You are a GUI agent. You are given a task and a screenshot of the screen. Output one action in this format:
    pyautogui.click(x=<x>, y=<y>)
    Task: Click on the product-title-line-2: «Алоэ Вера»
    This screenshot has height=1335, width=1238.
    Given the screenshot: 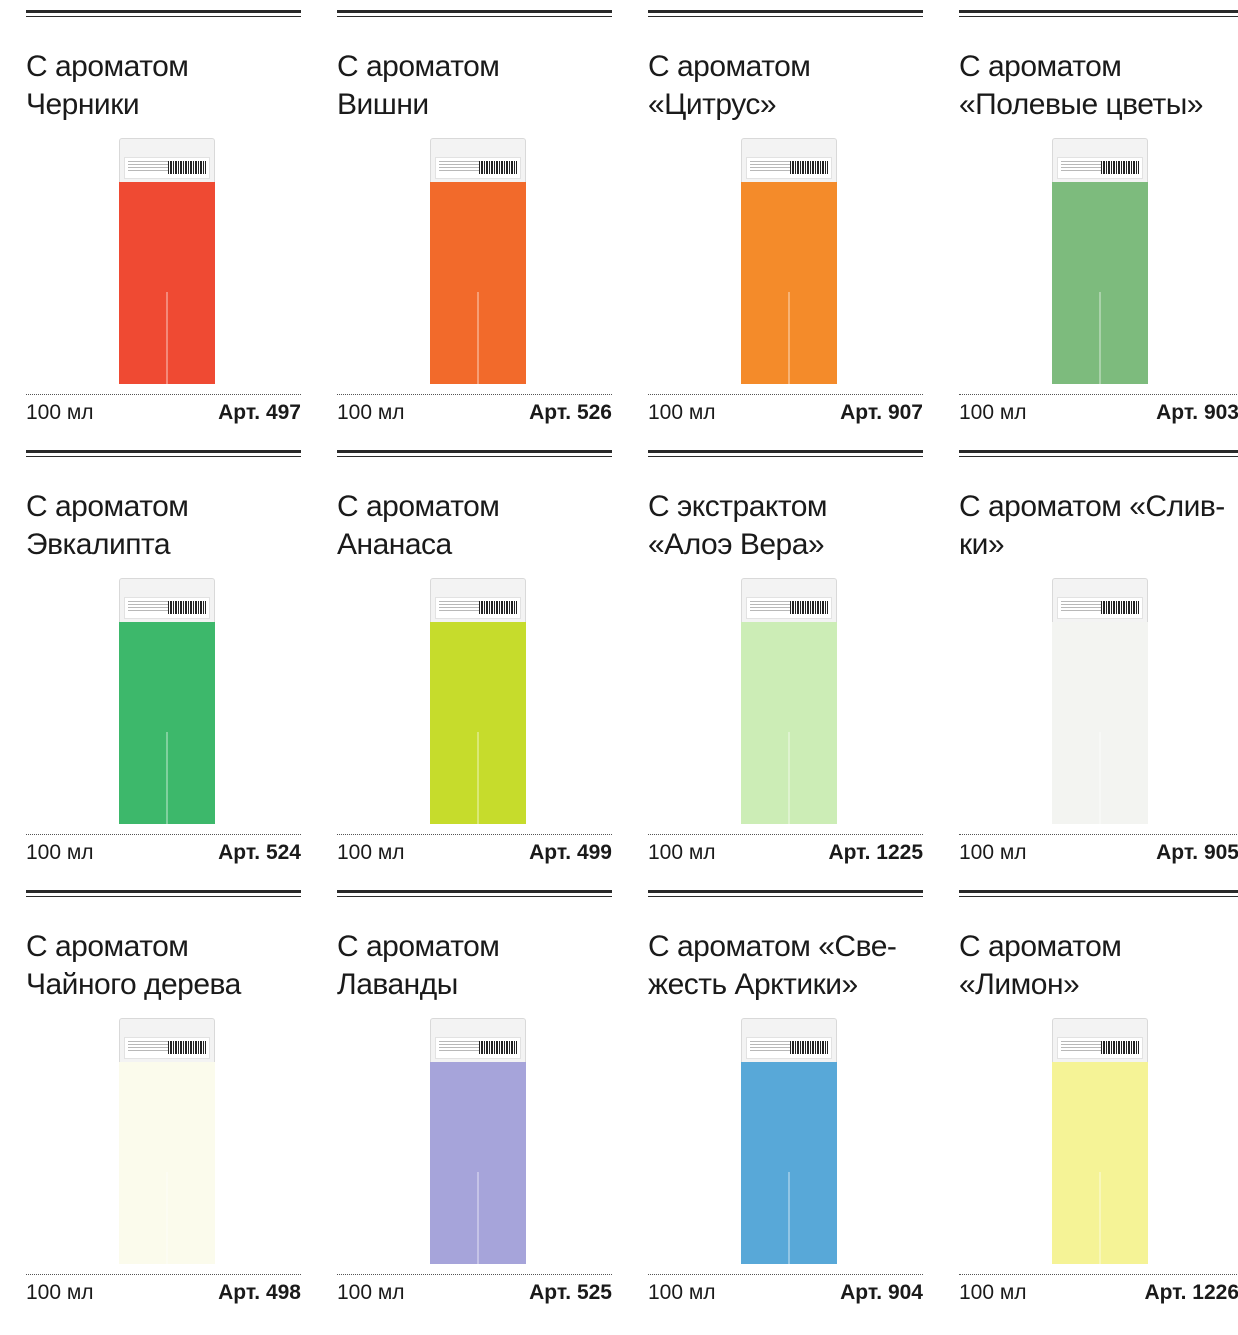 What is the action you would take?
    pyautogui.click(x=736, y=544)
    